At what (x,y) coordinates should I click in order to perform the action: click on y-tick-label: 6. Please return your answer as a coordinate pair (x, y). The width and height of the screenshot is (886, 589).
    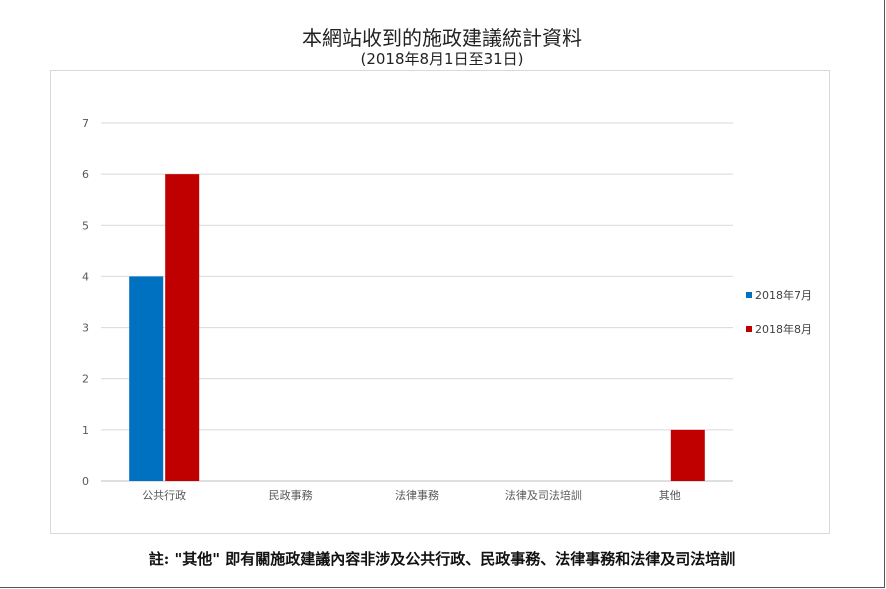
    Looking at the image, I should click on (85, 174).